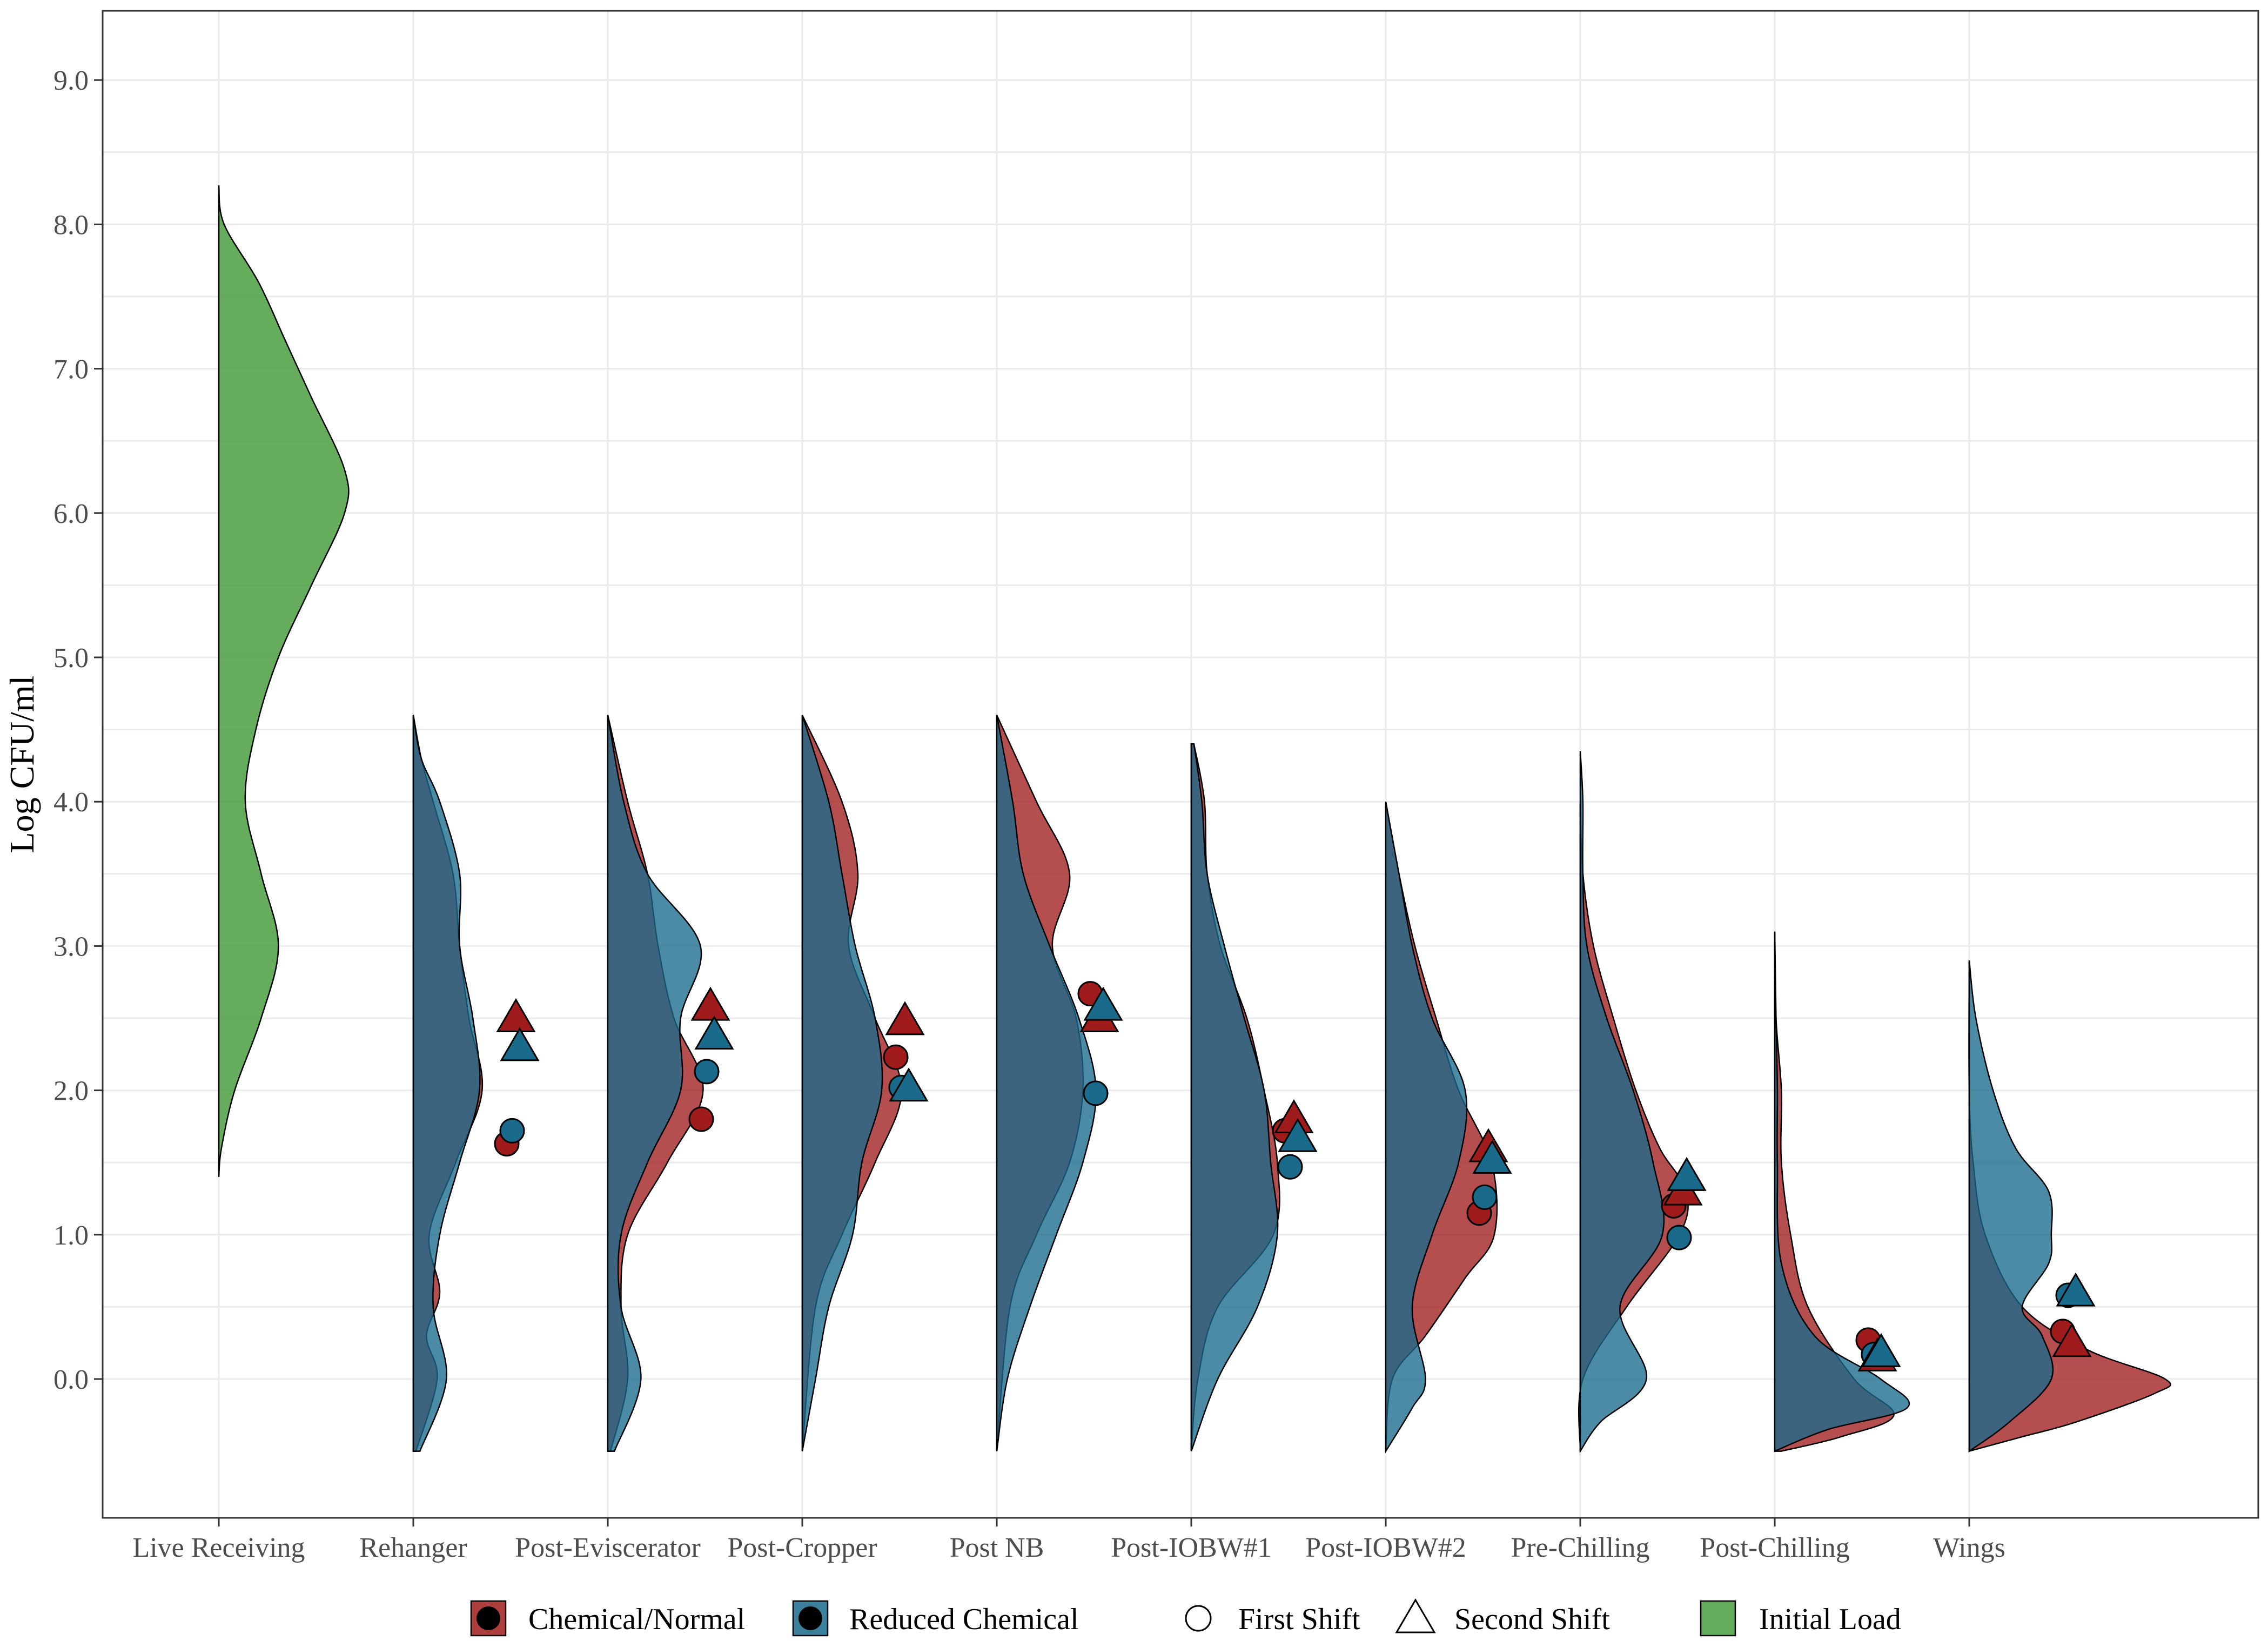  I want to click on initial-load-density, so click(284, 681).